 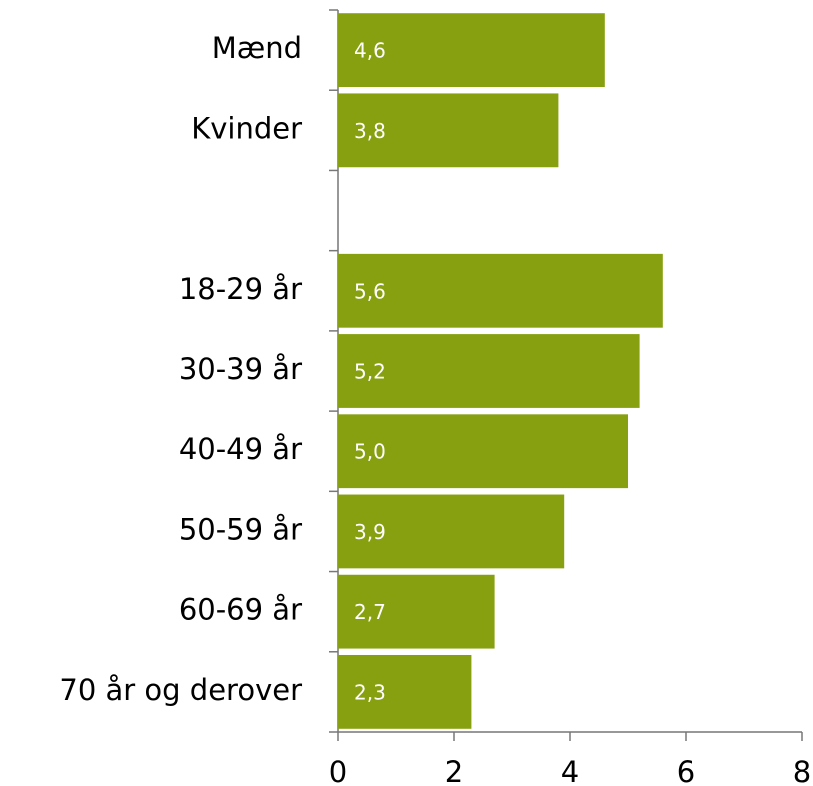 What do you see at coordinates (370, 51) in the screenshot?
I see `value-label: 4,6` at bounding box center [370, 51].